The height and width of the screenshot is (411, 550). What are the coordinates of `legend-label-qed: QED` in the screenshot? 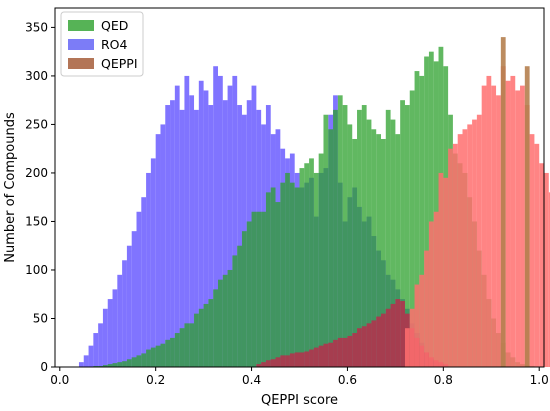 It's located at (114, 25).